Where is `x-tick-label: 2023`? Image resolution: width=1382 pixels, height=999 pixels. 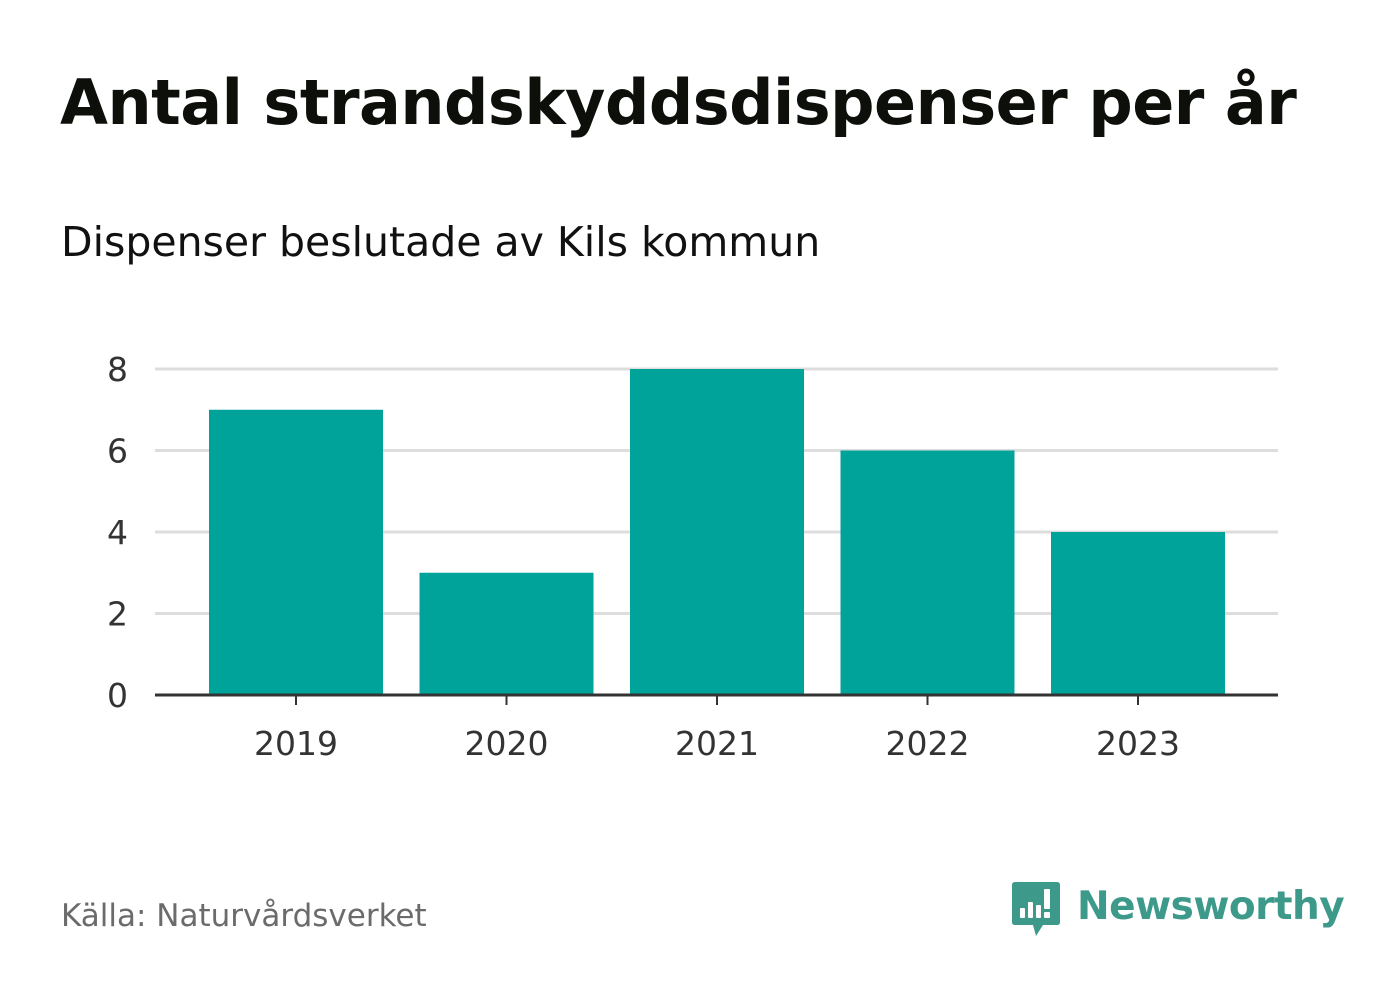
x-tick-label: 2023 is located at coordinates (1138, 743).